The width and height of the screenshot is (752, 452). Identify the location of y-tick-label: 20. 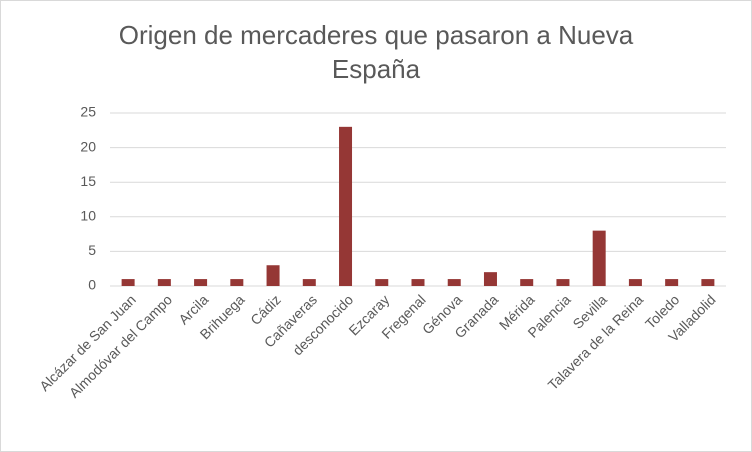
(88, 146).